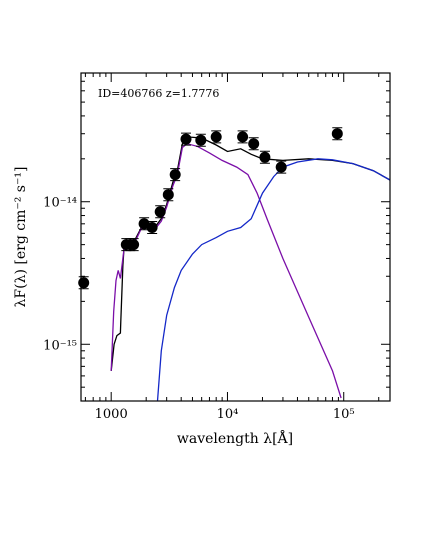 This screenshot has width=425, height=550. What do you see at coordinates (228, 414) in the screenshot?
I see `x-tick-label: 10⁴` at bounding box center [228, 414].